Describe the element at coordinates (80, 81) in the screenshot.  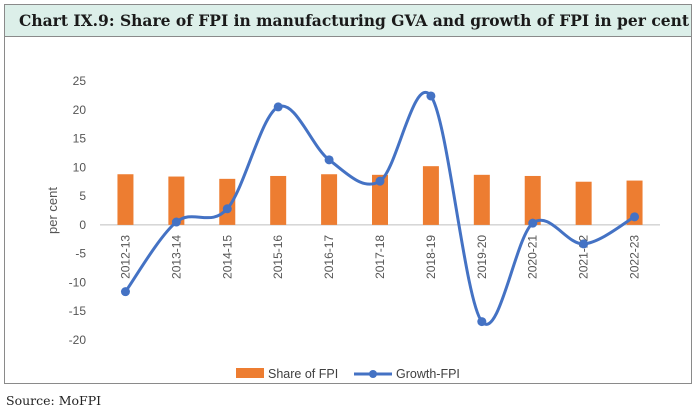
I see `y-tick-label: 25` at that location.